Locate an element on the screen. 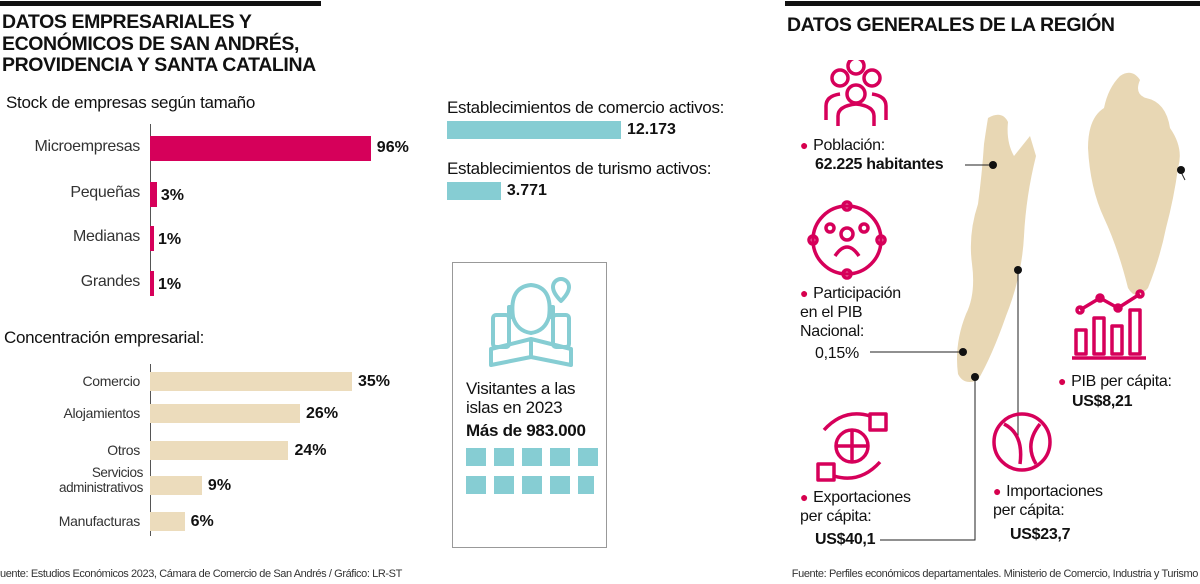  export-value: US$40,1 is located at coordinates (845, 539).